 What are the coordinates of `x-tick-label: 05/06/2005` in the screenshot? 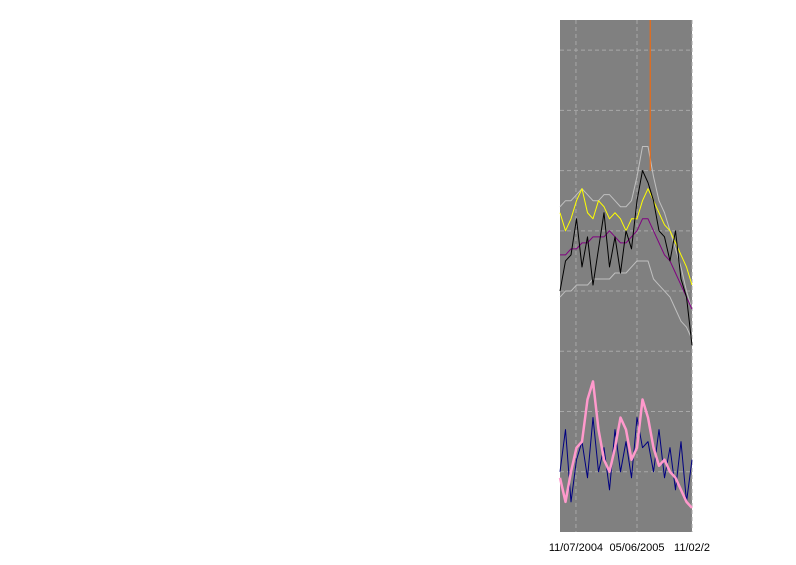 It's located at (636, 548).